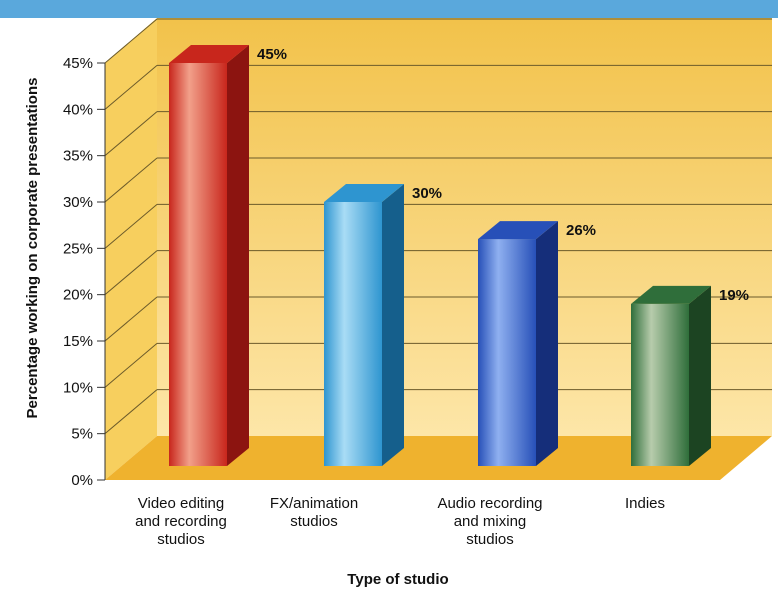 The height and width of the screenshot is (597, 778). Describe the element at coordinates (581, 230) in the screenshot. I see `bar-value-label: 26%` at that location.